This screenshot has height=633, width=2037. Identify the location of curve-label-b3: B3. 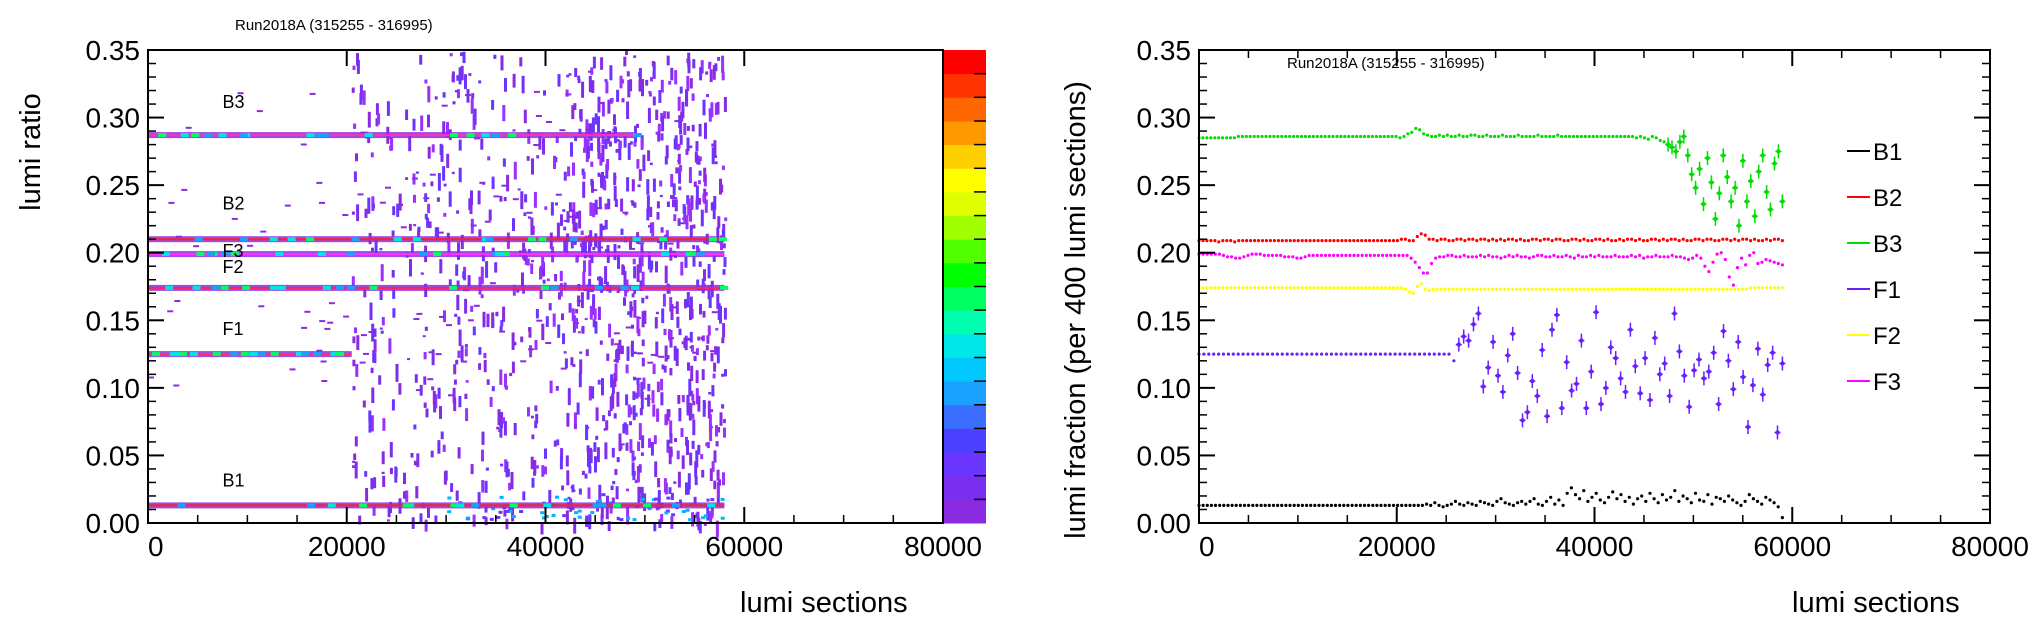
(234, 102).